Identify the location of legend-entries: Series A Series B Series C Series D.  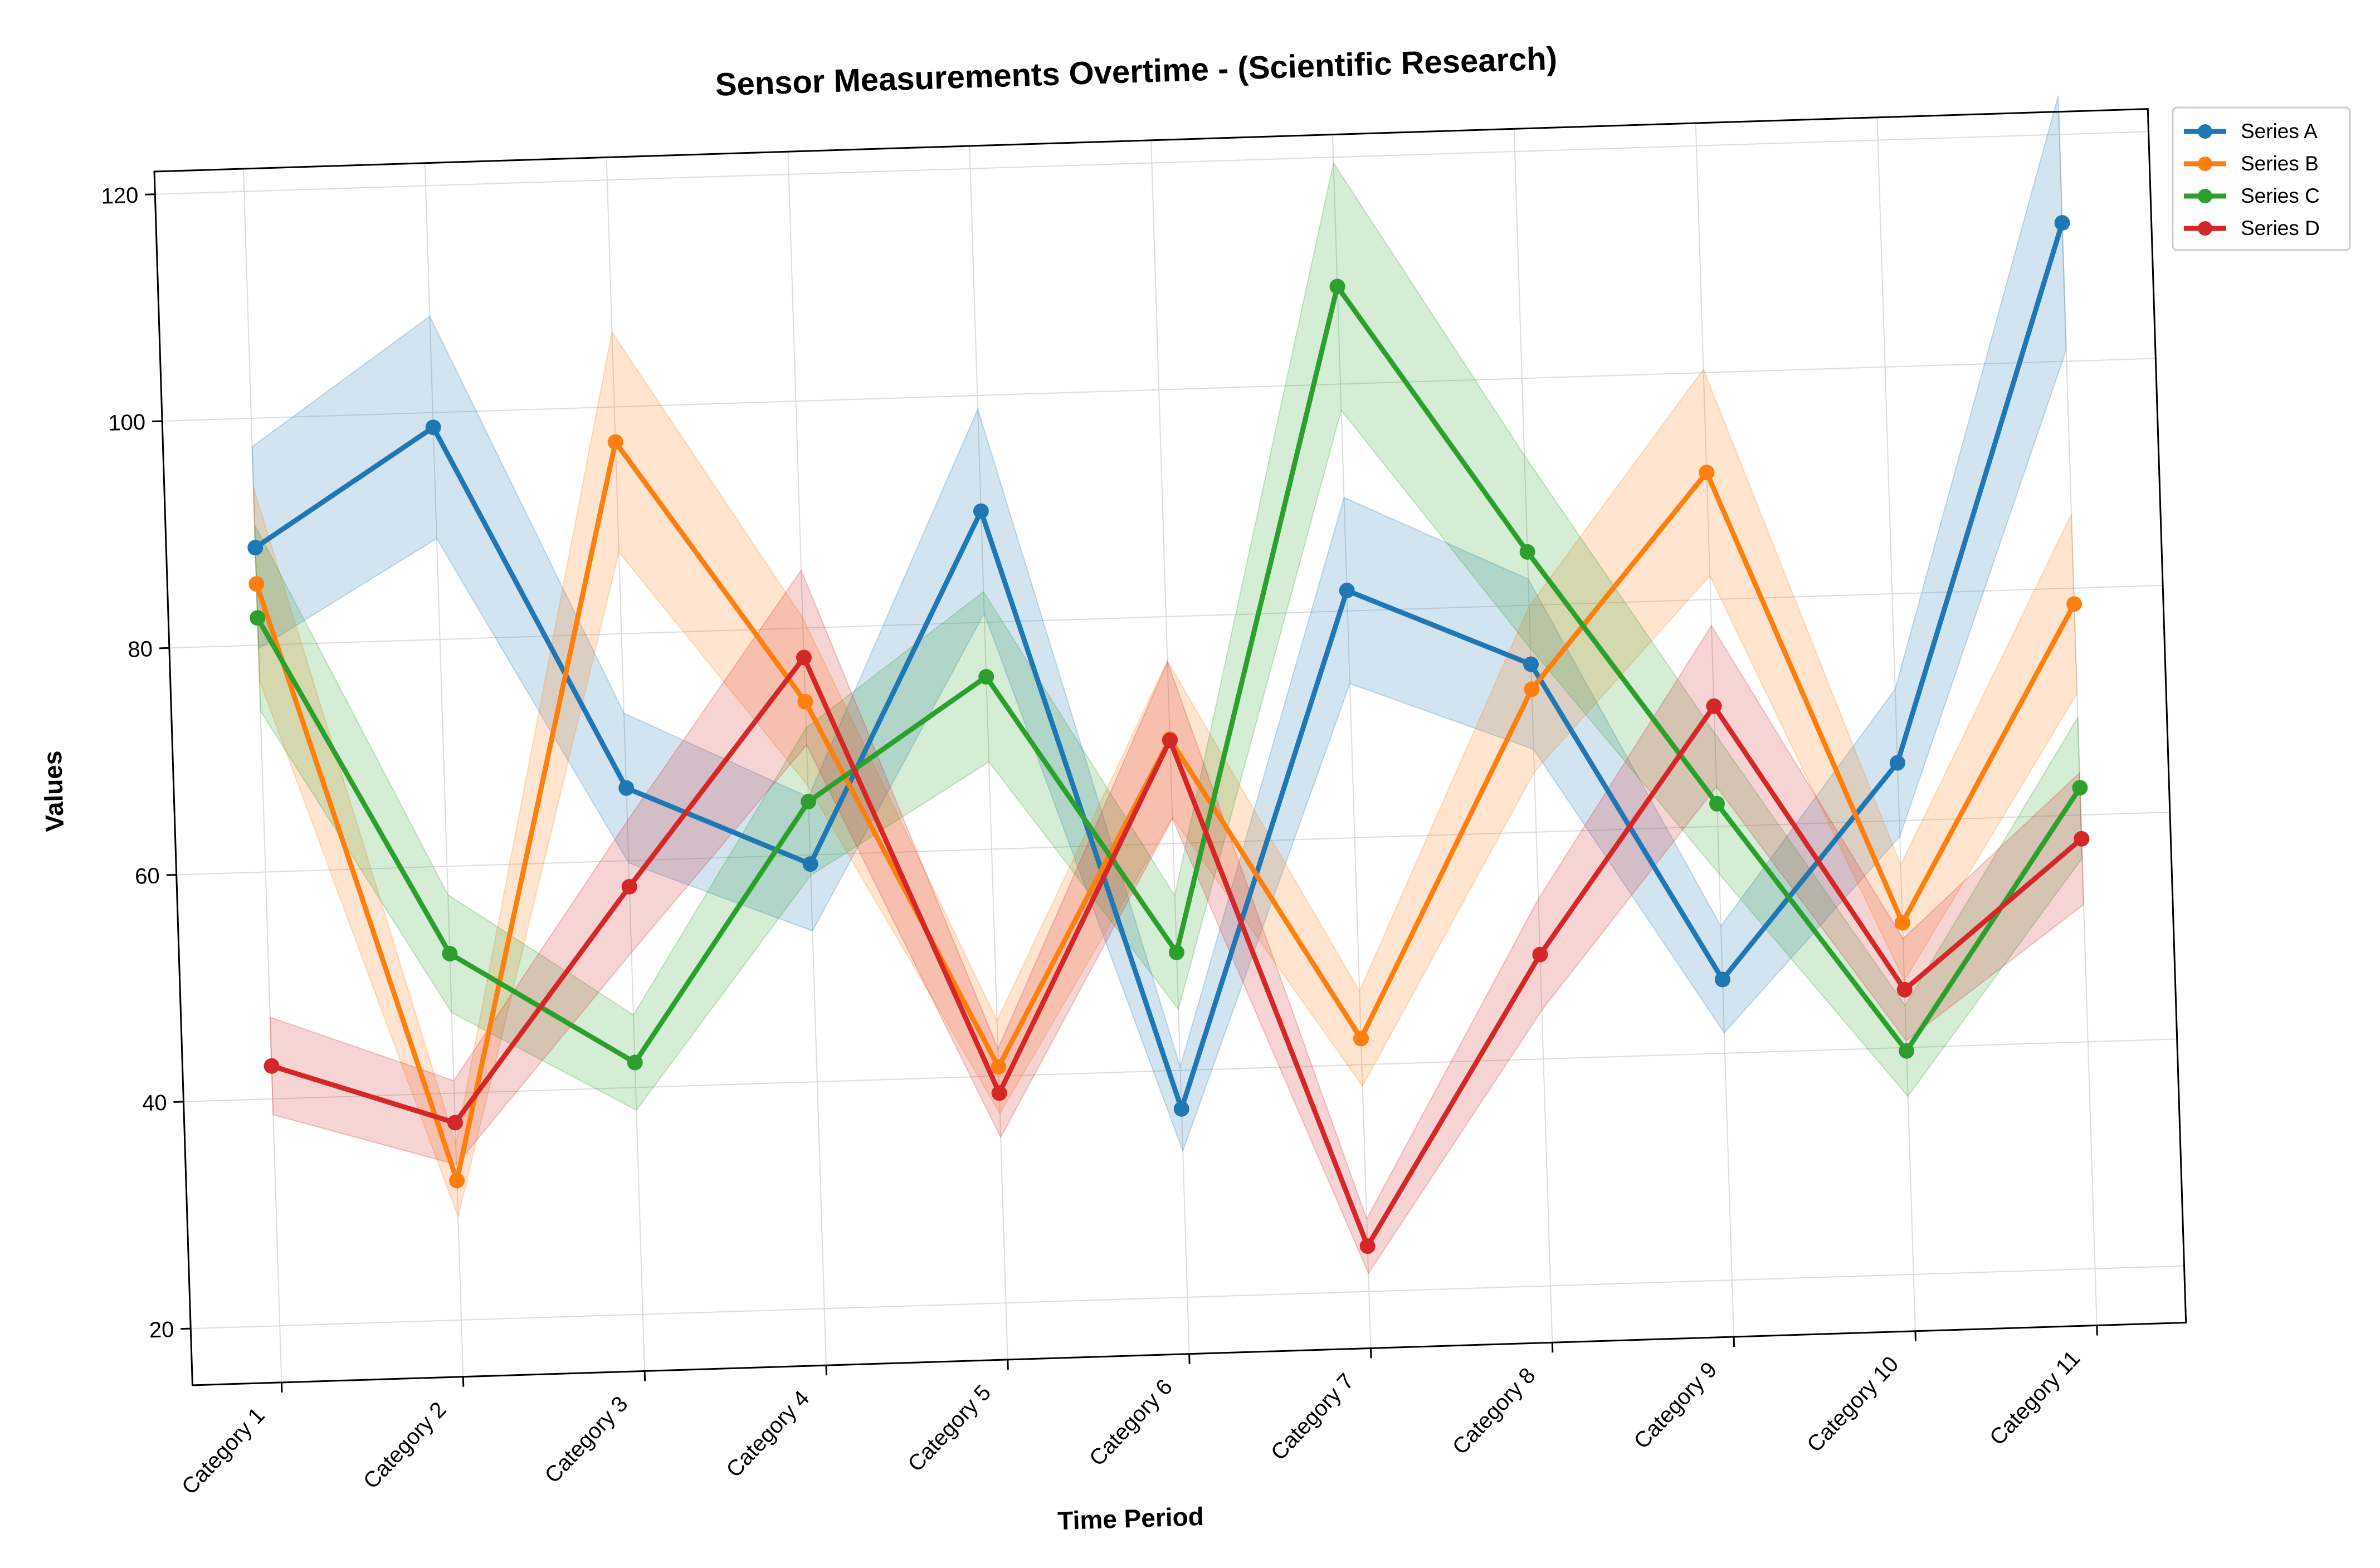
(2252, 180).